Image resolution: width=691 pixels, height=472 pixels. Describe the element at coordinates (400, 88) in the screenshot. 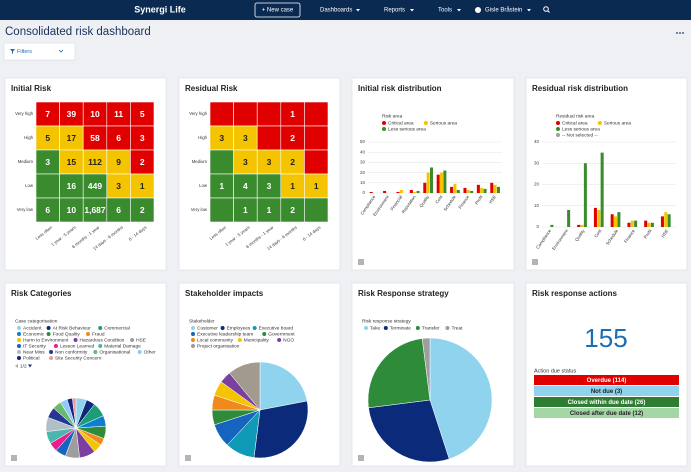

I see `widget-title: Initial risk distribution` at that location.